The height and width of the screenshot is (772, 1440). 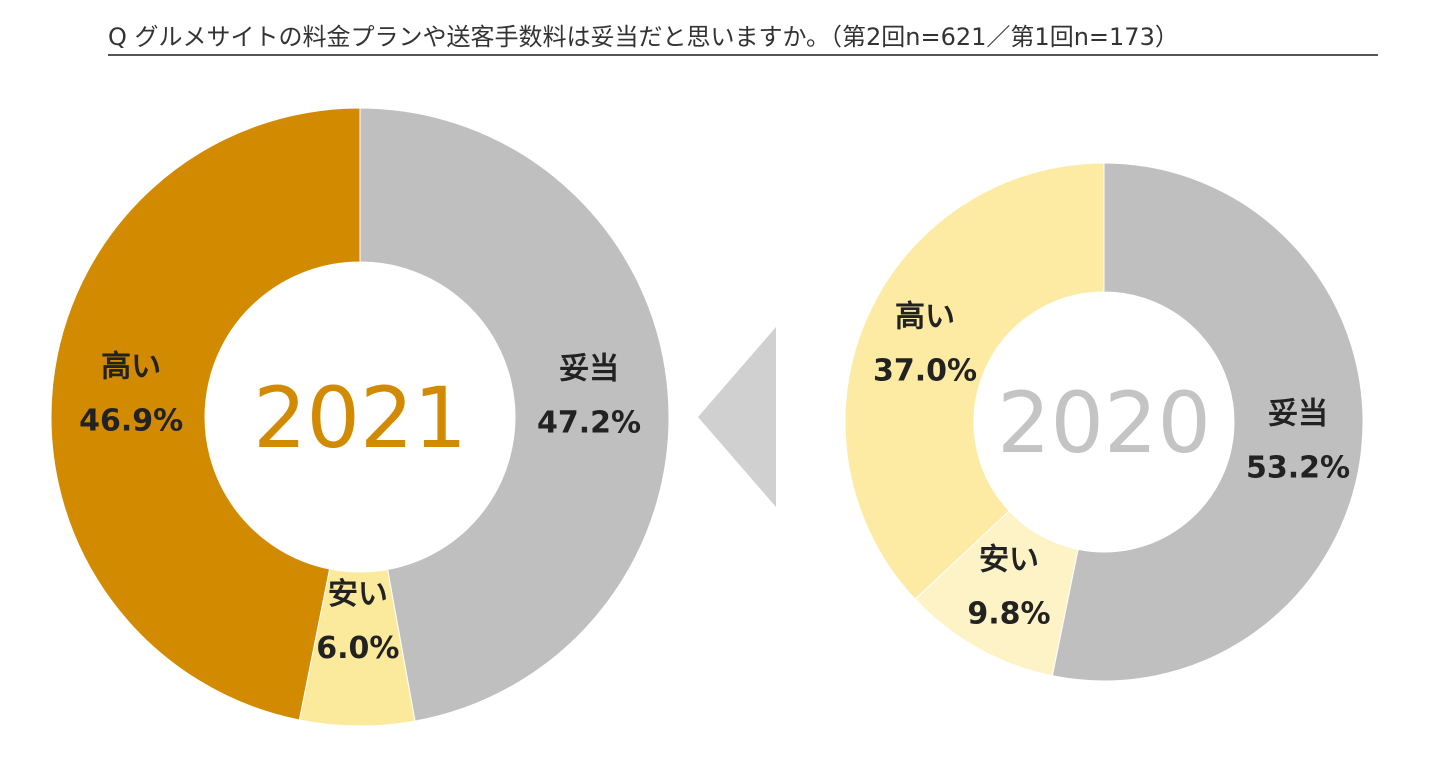 I want to click on slice-value-label: 37.0%, so click(x=925, y=371).